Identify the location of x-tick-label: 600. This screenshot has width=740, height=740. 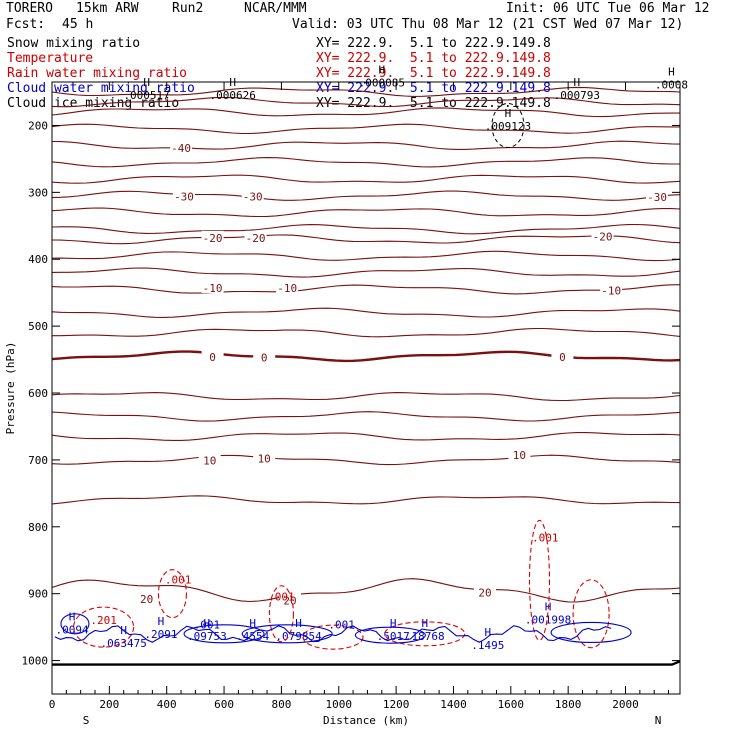
(224, 704).